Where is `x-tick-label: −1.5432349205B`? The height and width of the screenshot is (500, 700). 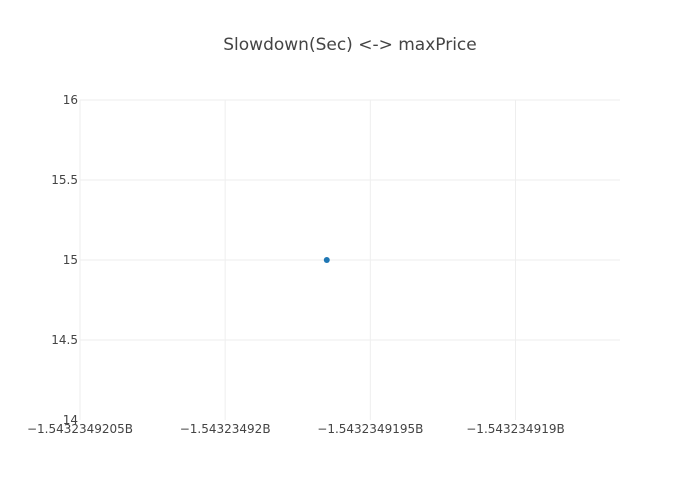 x-tick-label: −1.5432349205B is located at coordinates (80, 429).